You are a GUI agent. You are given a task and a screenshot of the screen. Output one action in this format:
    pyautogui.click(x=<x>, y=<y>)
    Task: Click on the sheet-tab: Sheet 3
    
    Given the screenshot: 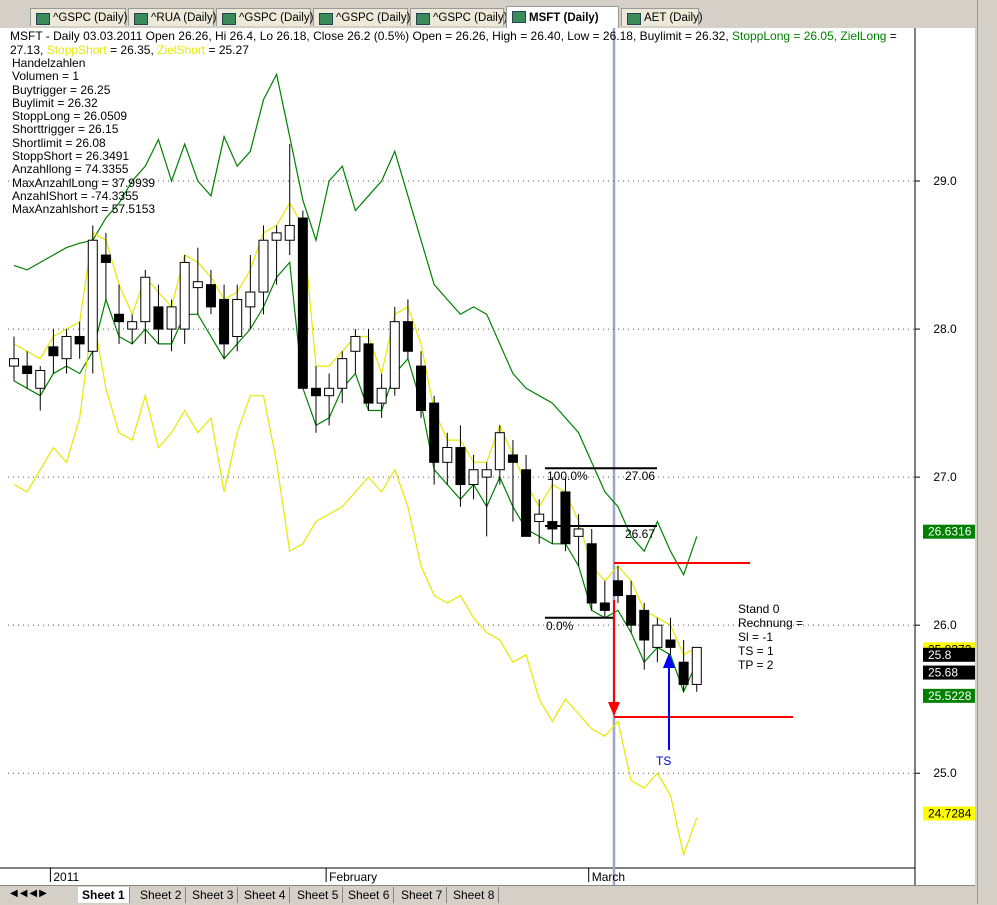 What is the action you would take?
    pyautogui.click(x=213, y=895)
    